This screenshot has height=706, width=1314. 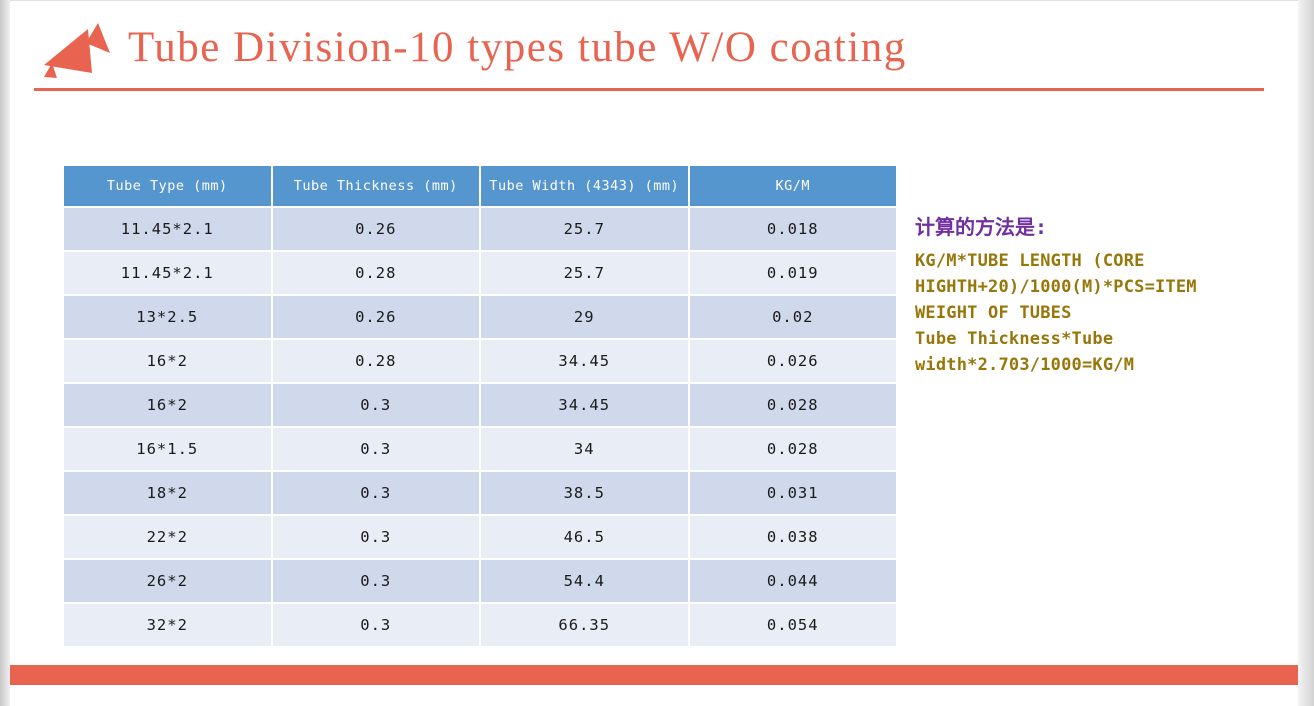 I want to click on note-line: HIGHTH+20)/1000(M)*PCS=ITEM, so click(x=1056, y=287).